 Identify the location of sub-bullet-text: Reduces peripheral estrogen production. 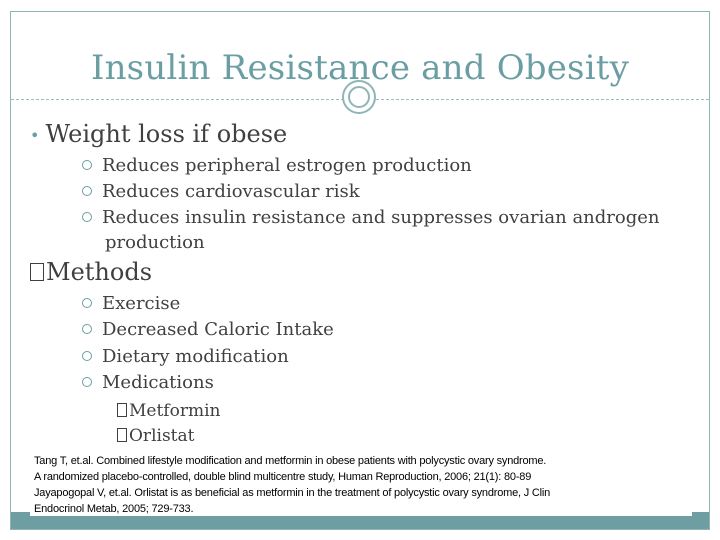
(287, 165).